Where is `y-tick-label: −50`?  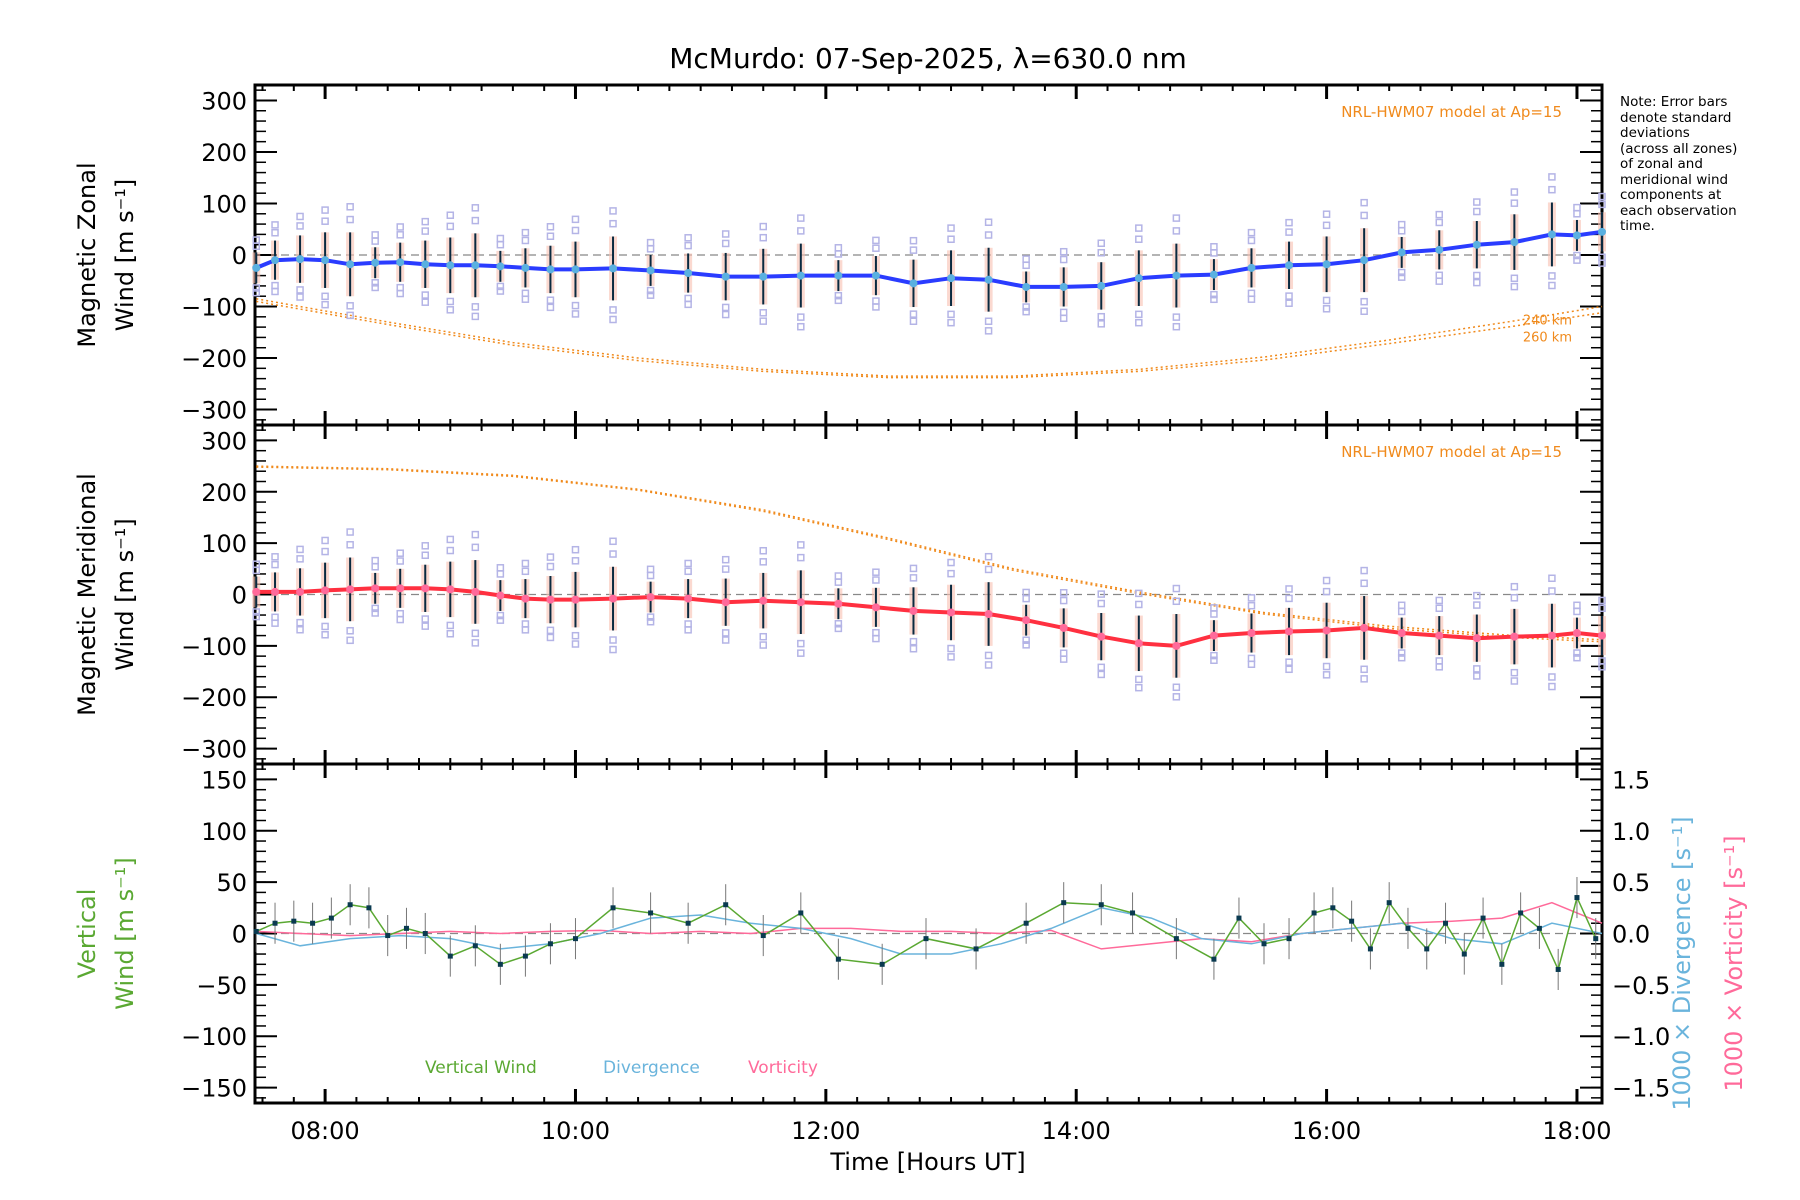 y-tick-label: −50 is located at coordinates (221, 986).